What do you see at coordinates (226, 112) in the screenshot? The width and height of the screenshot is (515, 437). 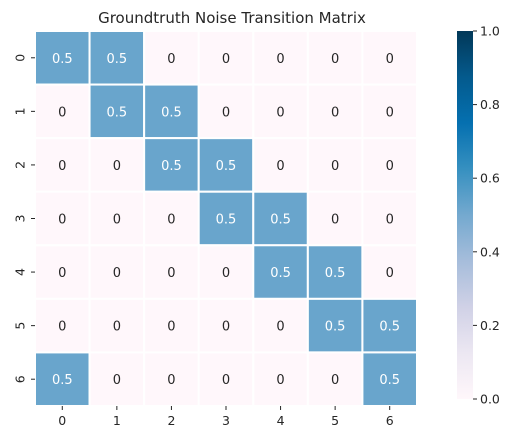 I see `cell-label-r1-c3: 0` at bounding box center [226, 112].